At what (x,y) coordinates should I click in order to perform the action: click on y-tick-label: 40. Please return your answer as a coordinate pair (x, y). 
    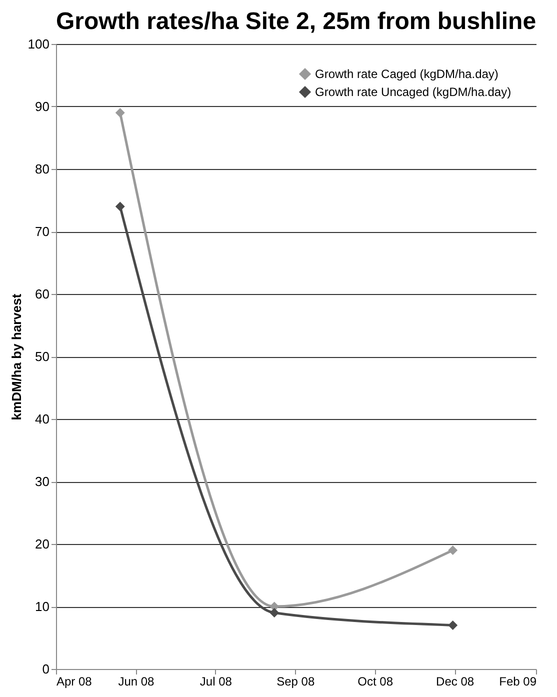
    Looking at the image, I should click on (42, 419).